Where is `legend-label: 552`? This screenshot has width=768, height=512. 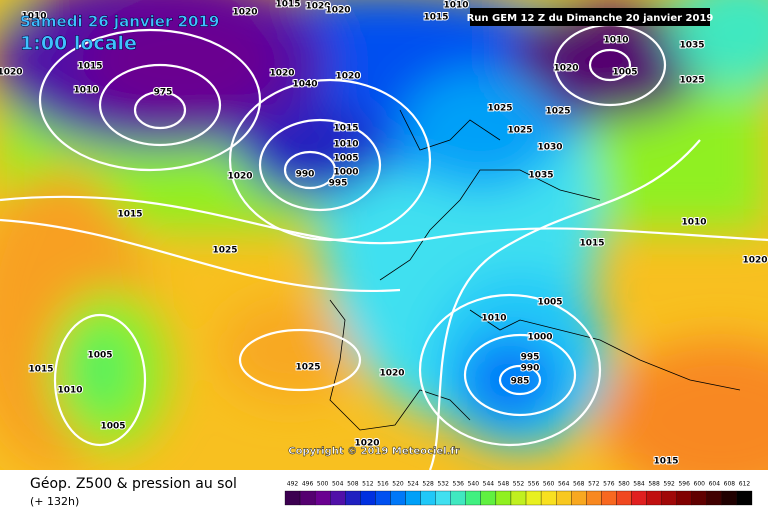
legend-label: 552 is located at coordinates (519, 484).